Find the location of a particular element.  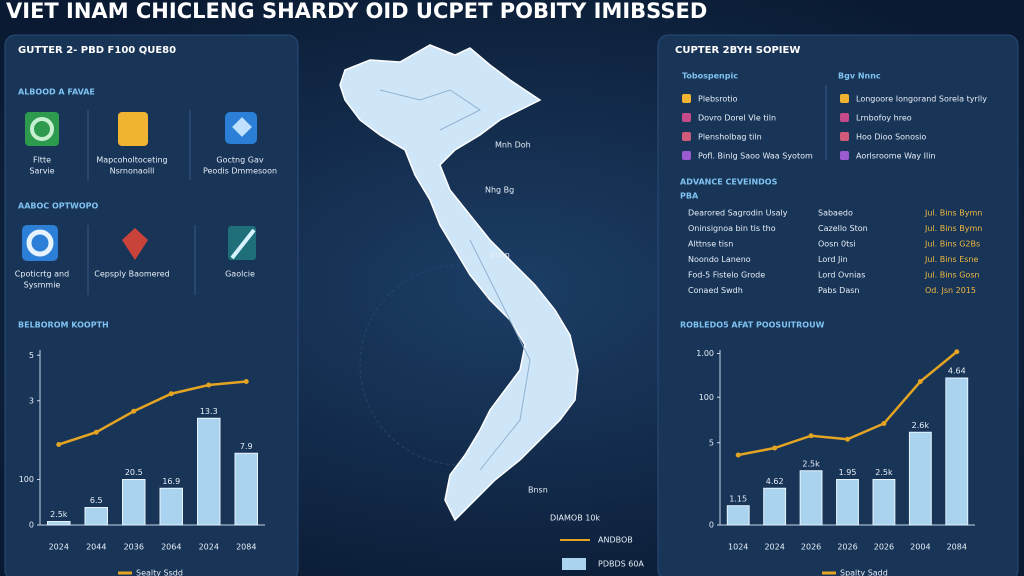

legend-box is located at coordinates (574, 564).